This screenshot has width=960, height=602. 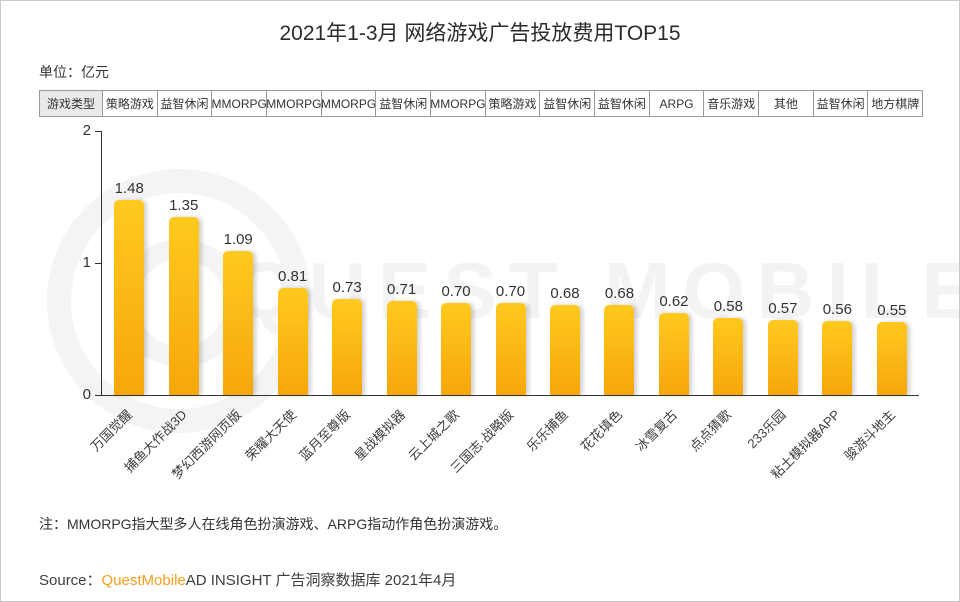 I want to click on category-label: 冰雪复古, so click(x=656, y=430).